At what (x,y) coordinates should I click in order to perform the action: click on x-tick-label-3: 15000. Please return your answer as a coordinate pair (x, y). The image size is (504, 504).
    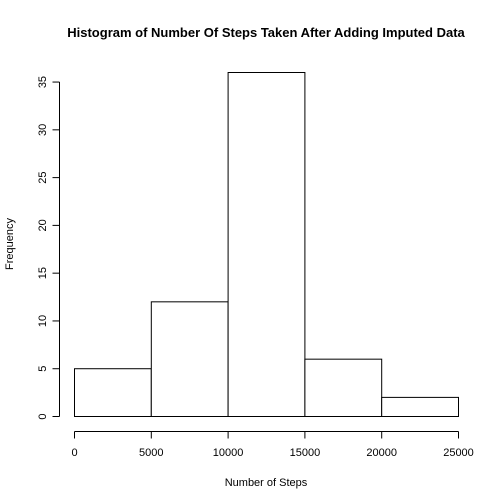
    Looking at the image, I should click on (305, 453).